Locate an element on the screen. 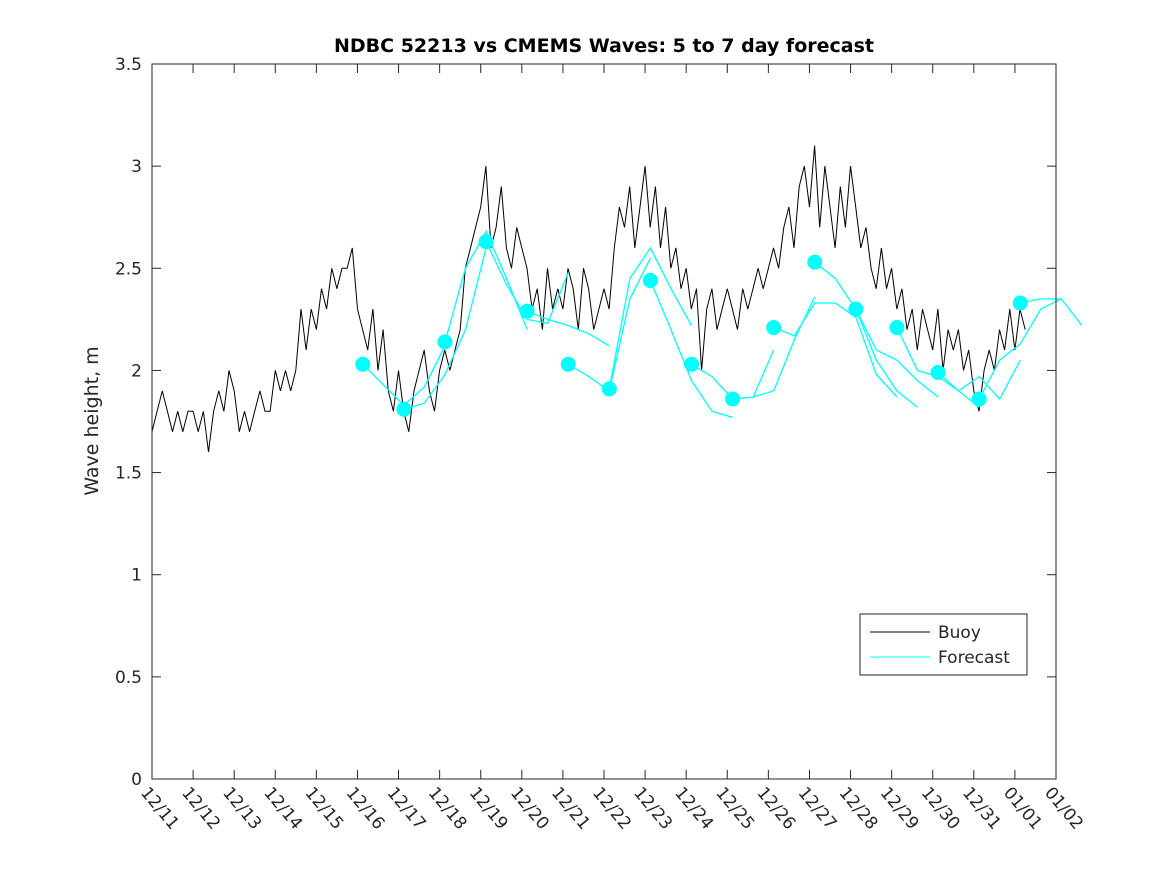  y-tick-label: 3.5 is located at coordinates (128, 65).